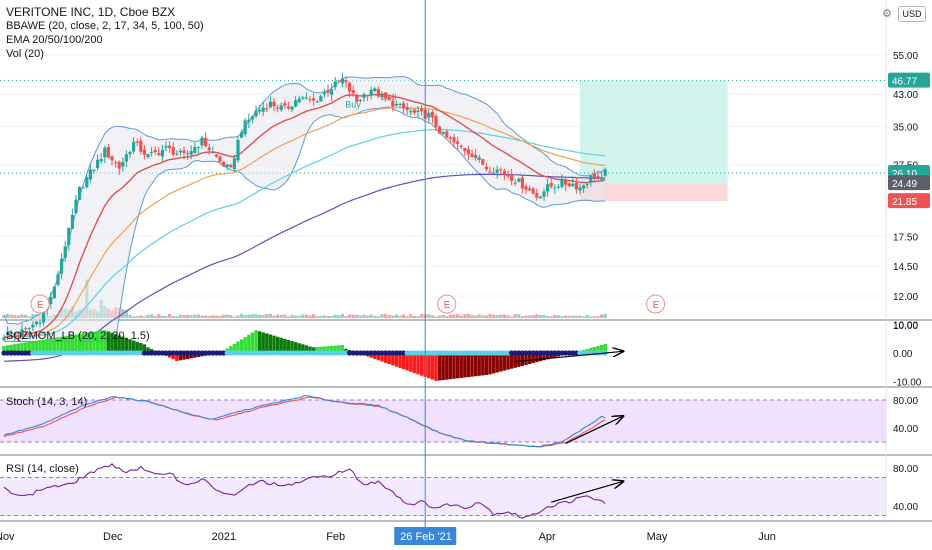 This screenshot has height=550, width=932. I want to click on bbawe-legend: BBAWE (20, close, 2, 17, 34, 5, 100, 50), so click(105, 26).